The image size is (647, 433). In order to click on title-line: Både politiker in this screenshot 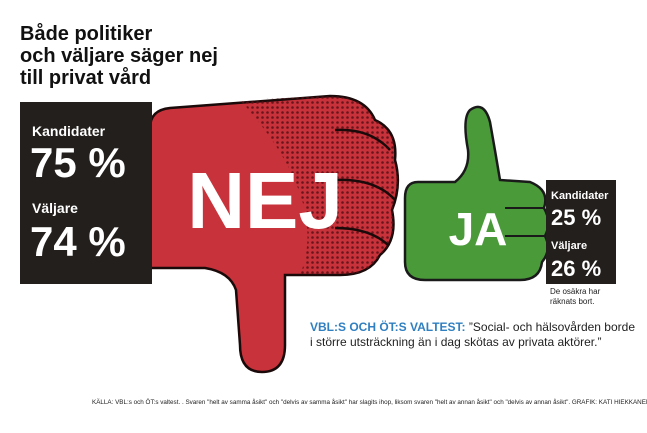, I will do `click(86, 33)`.